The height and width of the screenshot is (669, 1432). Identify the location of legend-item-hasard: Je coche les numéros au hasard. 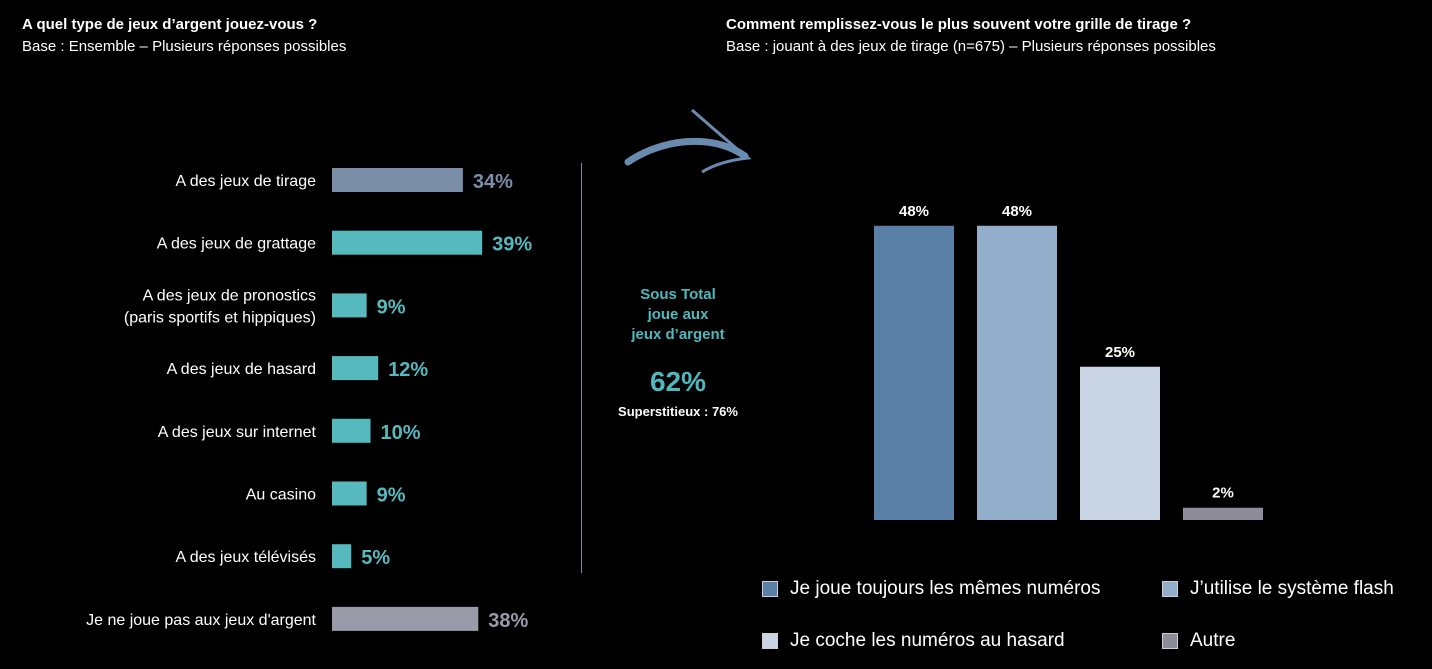
(913, 641).